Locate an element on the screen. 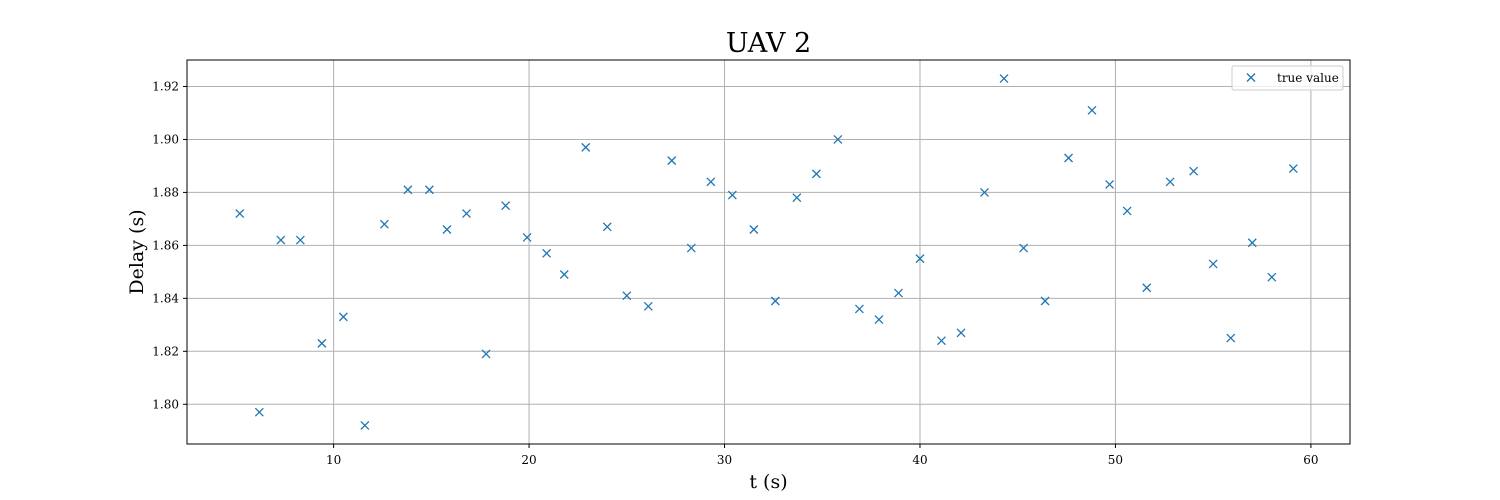  y-tick-label: 1.84 is located at coordinates (165, 298).